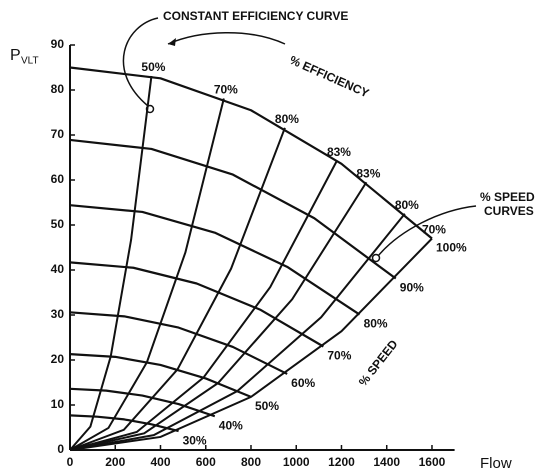  What do you see at coordinates (303, 383) in the screenshot?
I see `speed-label: 60%` at bounding box center [303, 383].